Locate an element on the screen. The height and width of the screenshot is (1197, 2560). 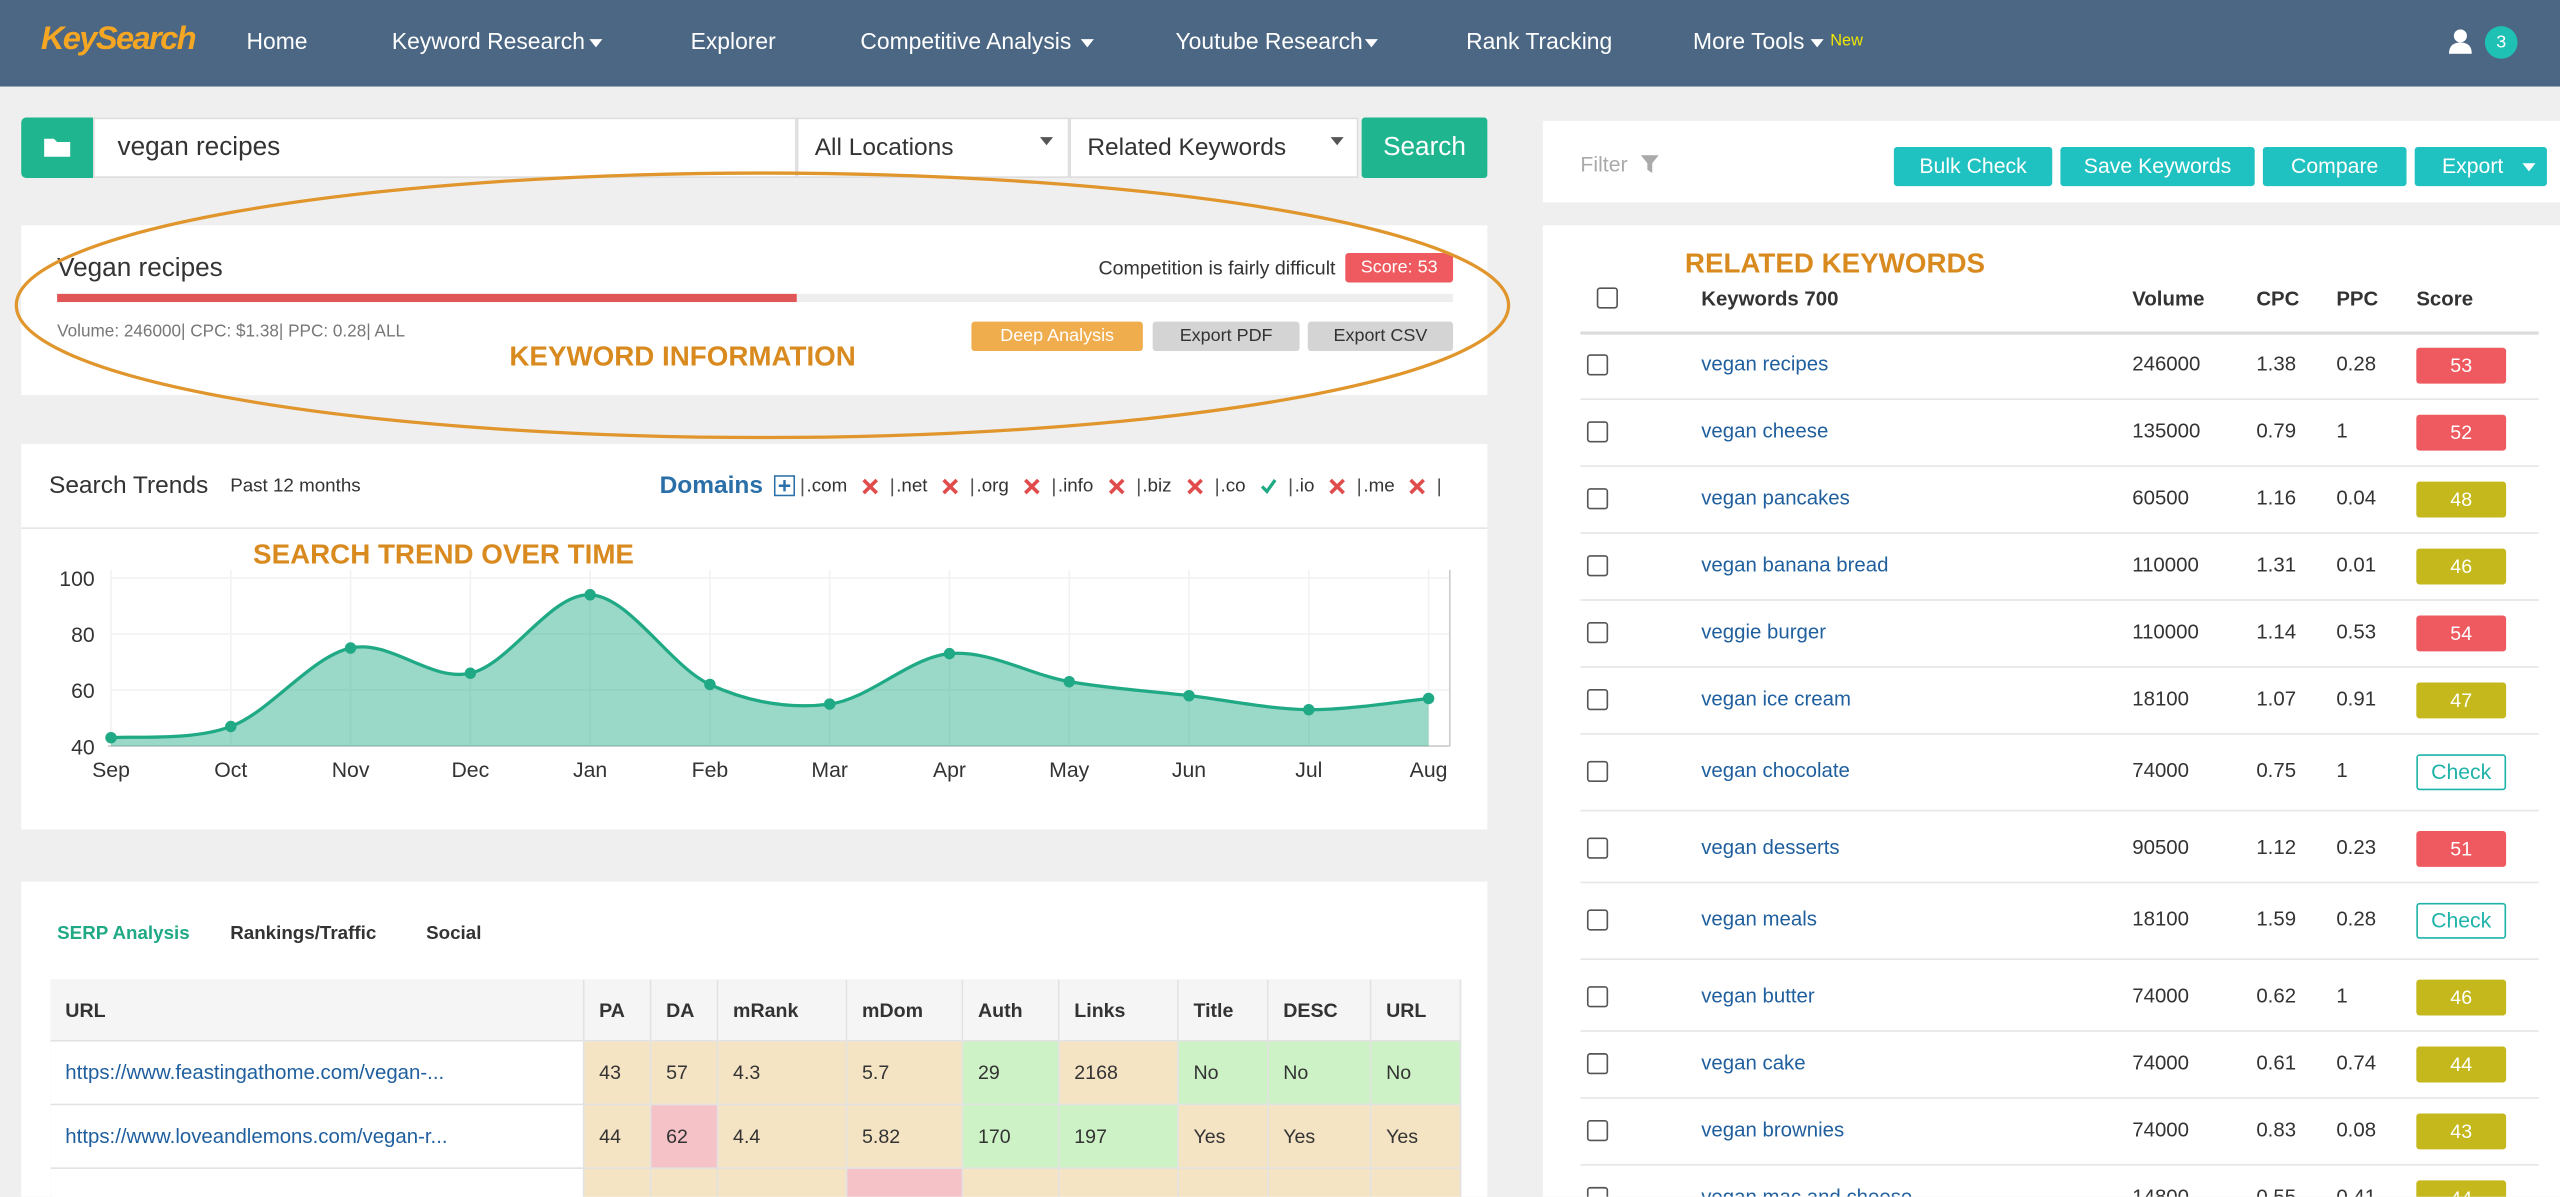
bulk-check-button: Bulk Check is located at coordinates (1973, 166).